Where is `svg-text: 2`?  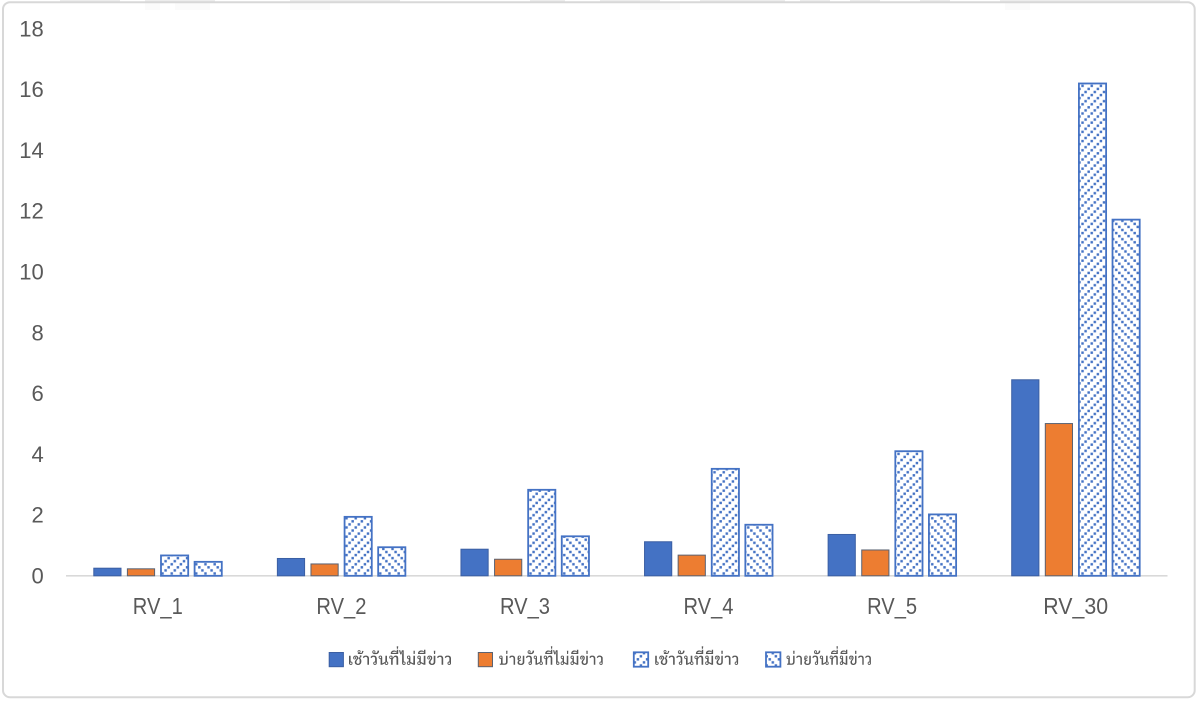 svg-text: 2 is located at coordinates (37, 515).